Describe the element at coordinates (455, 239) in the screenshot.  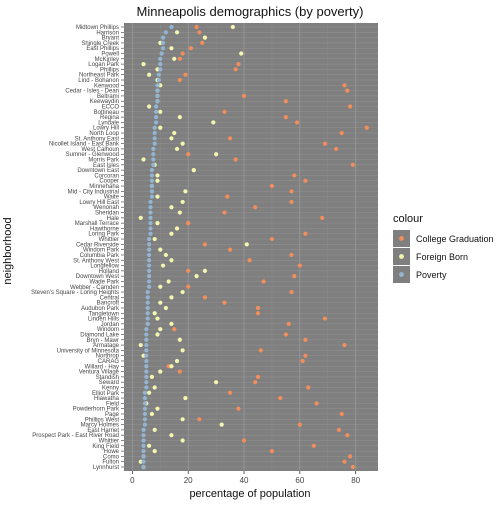
I see `legend-label: College Graduation` at that location.